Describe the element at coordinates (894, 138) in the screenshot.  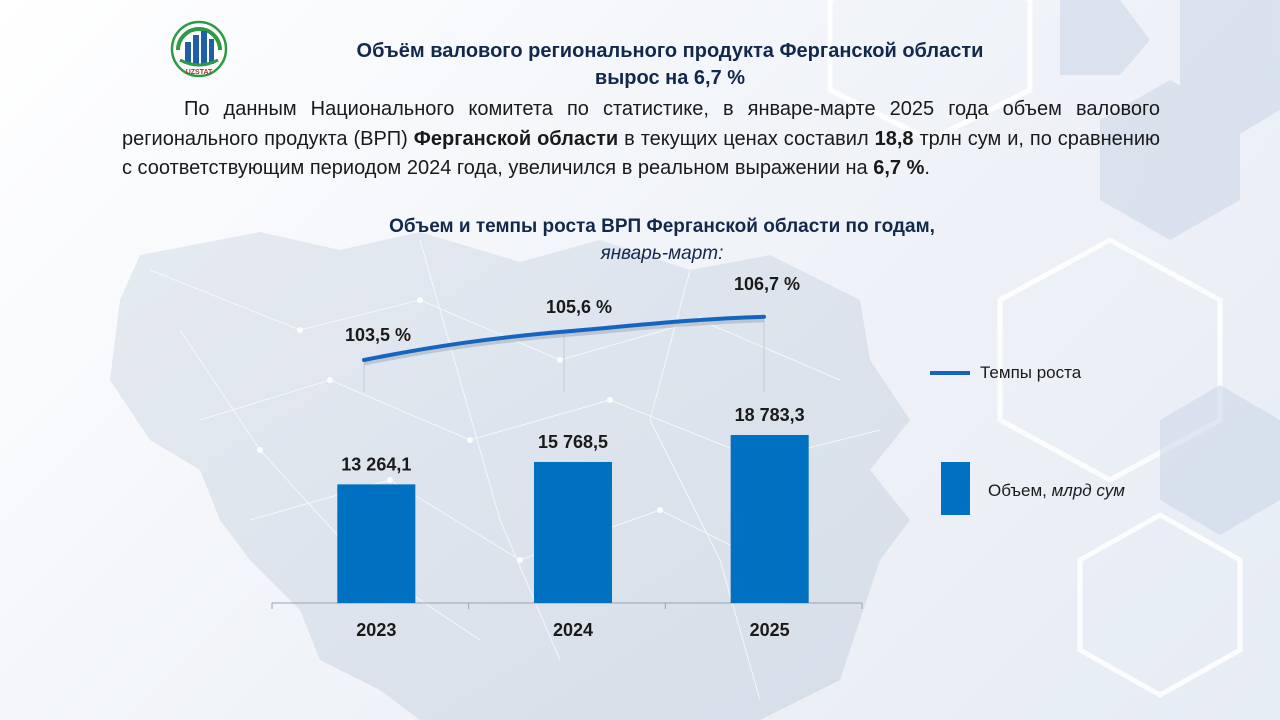
I see `para-value: 18,8` at that location.